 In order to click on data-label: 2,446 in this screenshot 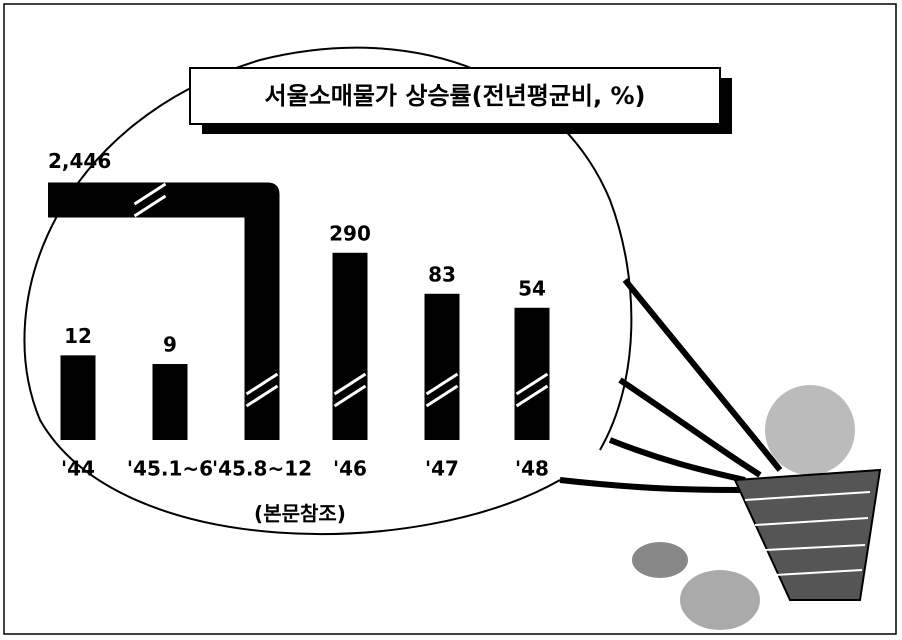, I will do `click(79, 161)`.